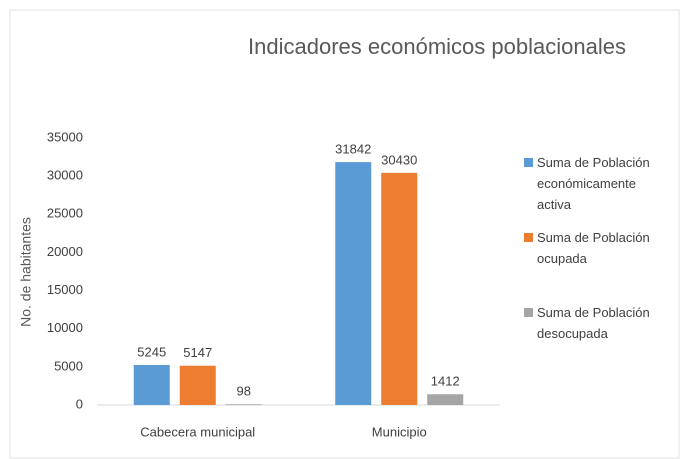 The image size is (680, 459). Describe the element at coordinates (65, 175) in the screenshot. I see `y-tick-label: 30000` at that location.